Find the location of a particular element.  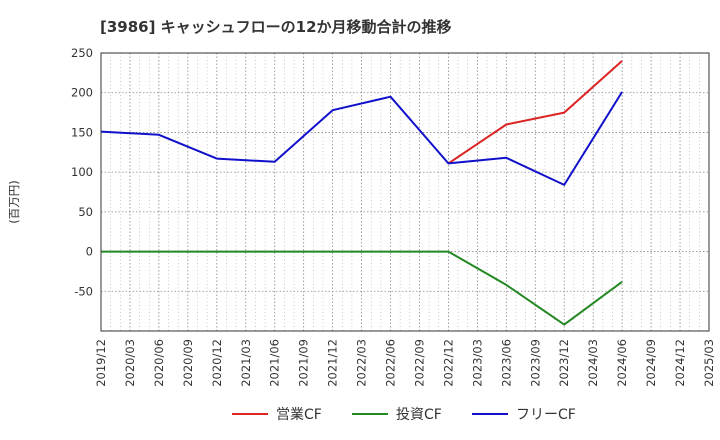

x-tick-label-19: 2024/09 is located at coordinates (651, 363).